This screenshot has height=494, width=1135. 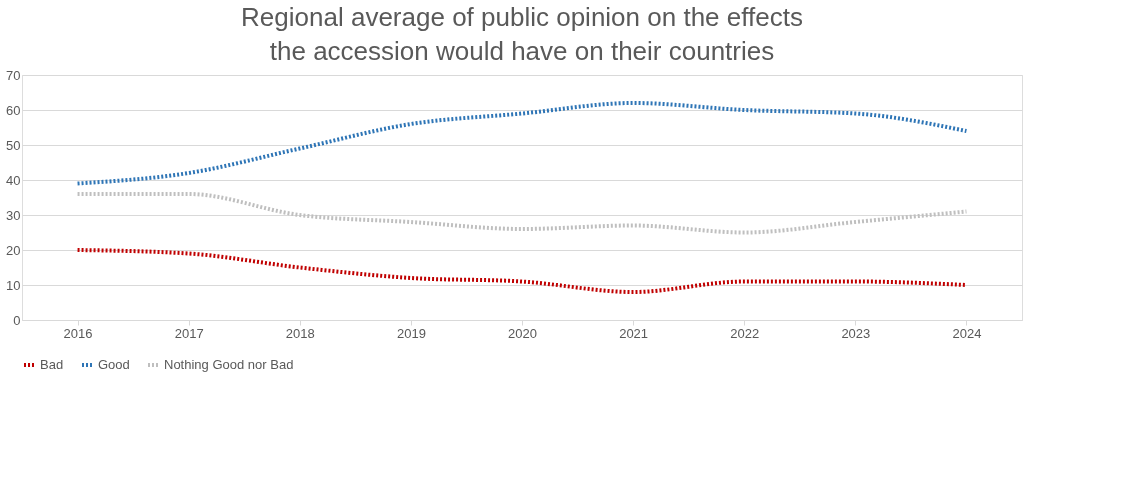 What do you see at coordinates (522, 34) in the screenshot?
I see `chart-title: Regional average of public opinion on the effects the accession would have on their countries` at bounding box center [522, 34].